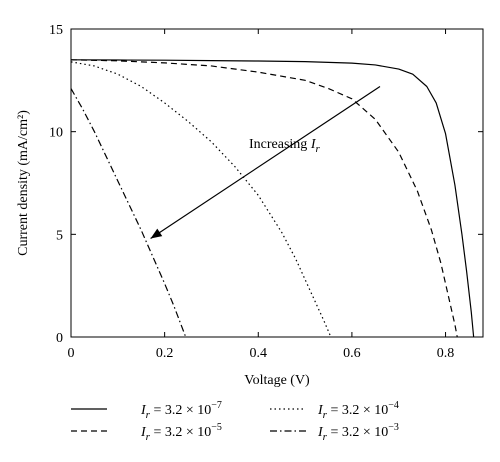  What do you see at coordinates (156, 233) in the screenshot?
I see `annotation-arrow-head` at bounding box center [156, 233].